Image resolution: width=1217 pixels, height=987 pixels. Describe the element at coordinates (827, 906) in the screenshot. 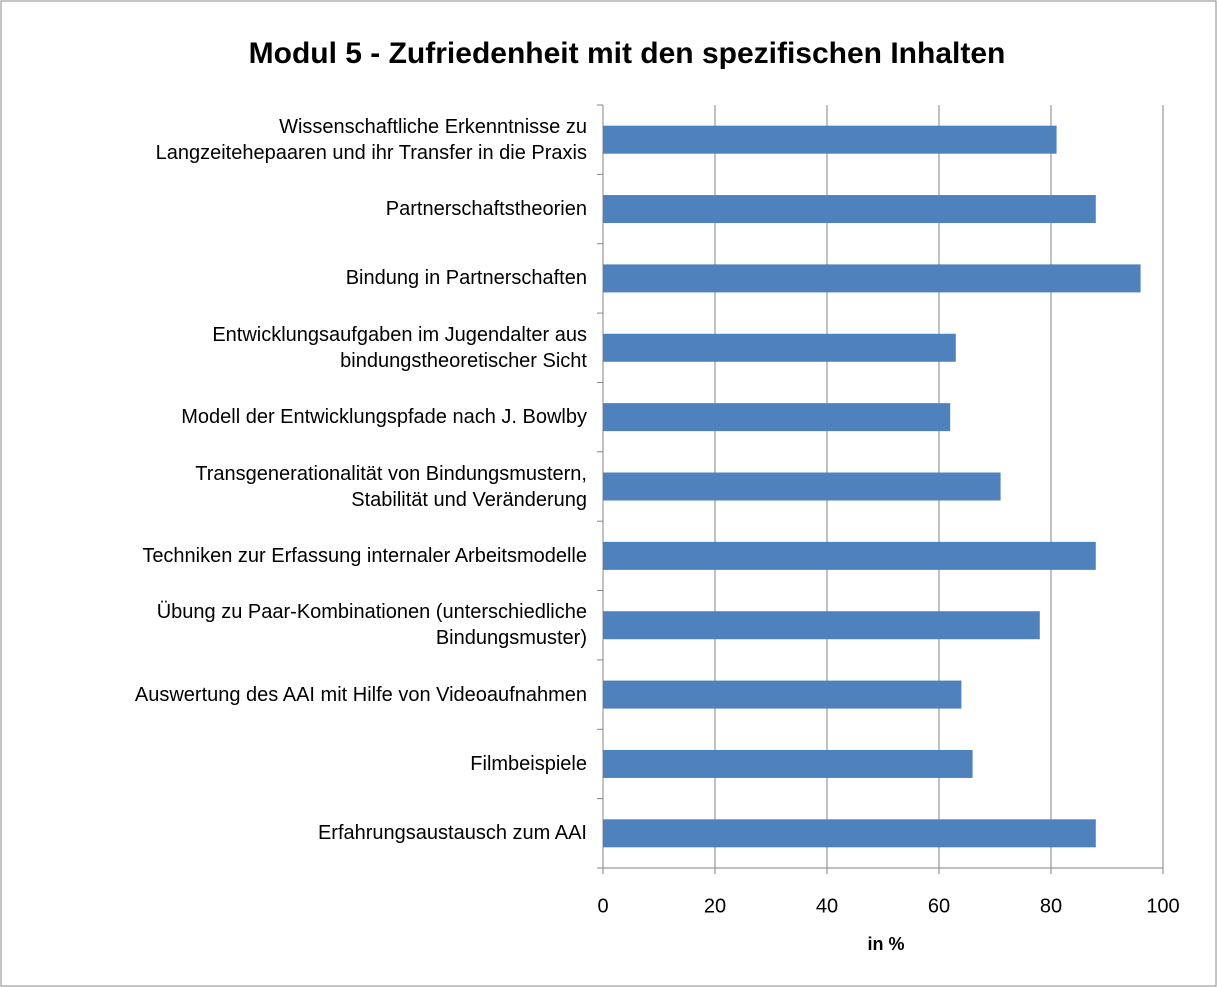

I see `x-tick-label: 40` at that location.